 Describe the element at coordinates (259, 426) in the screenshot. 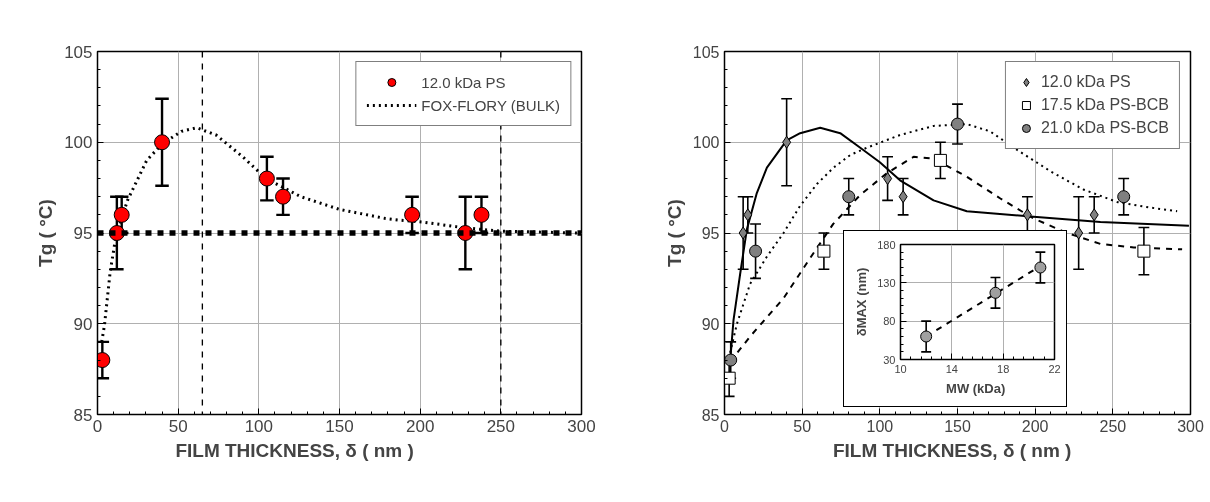

I see `x-tick-label: 100` at that location.